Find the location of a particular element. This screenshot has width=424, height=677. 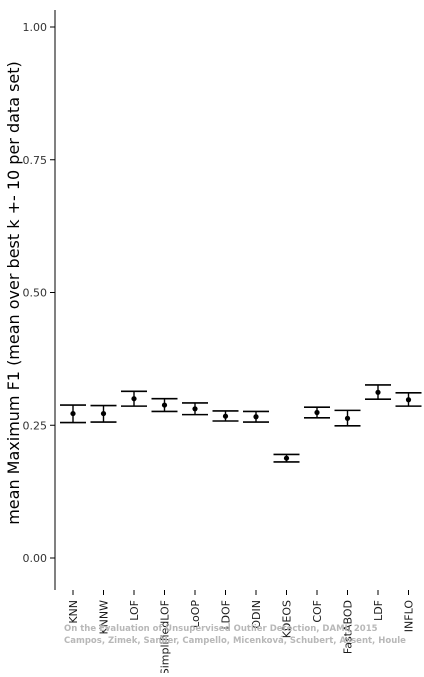

x-tick-label: LDOF is located at coordinates (226, 615).